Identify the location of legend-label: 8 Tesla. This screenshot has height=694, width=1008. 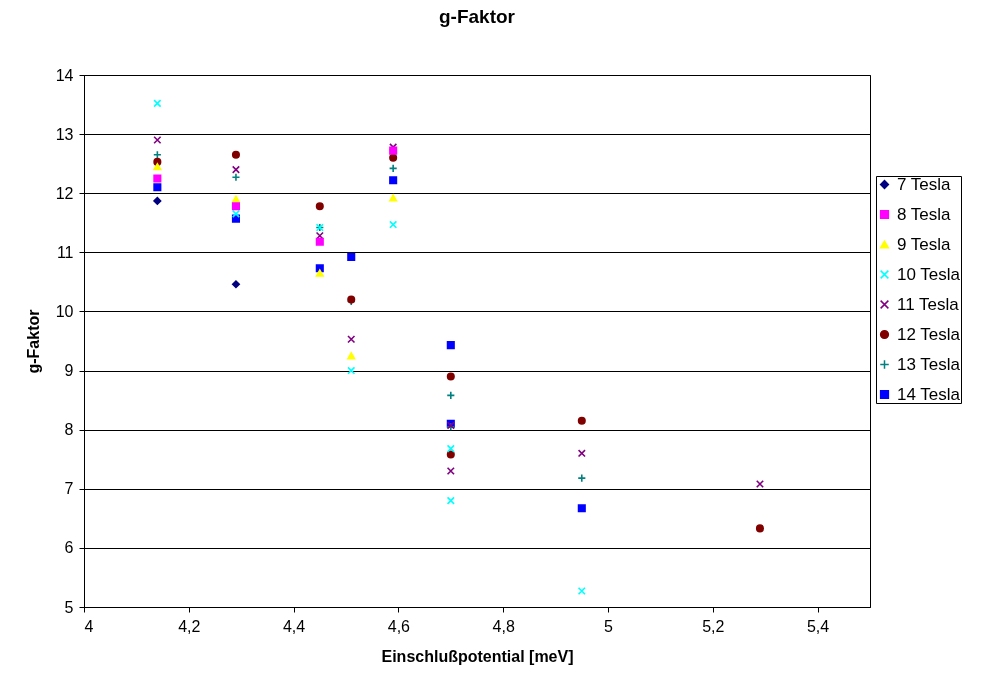
(924, 214).